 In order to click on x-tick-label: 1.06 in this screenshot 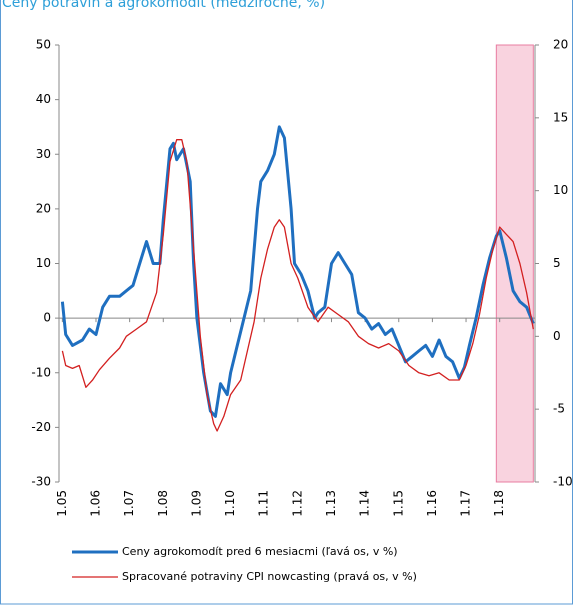, I will do `click(96, 503)`.